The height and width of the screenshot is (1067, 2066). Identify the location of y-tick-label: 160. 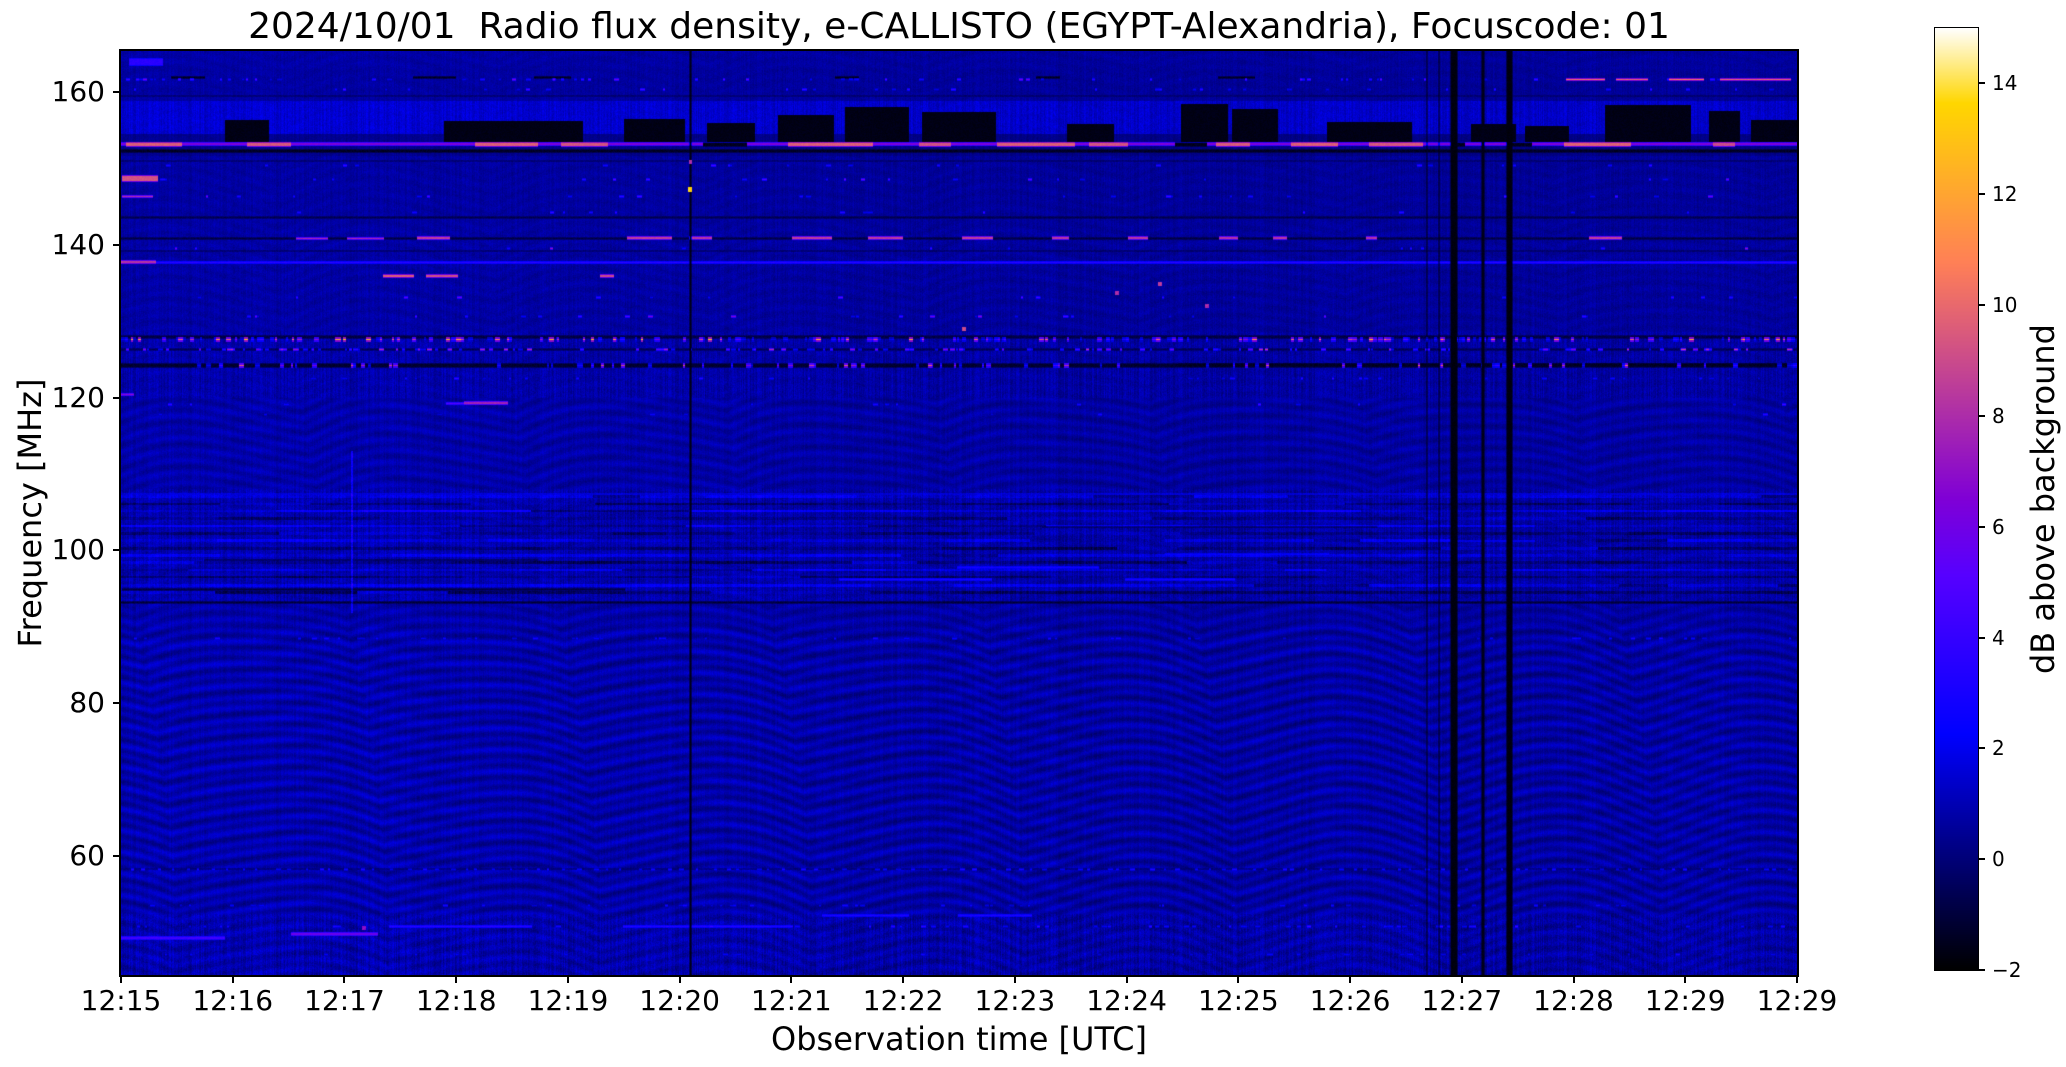
(78, 91).